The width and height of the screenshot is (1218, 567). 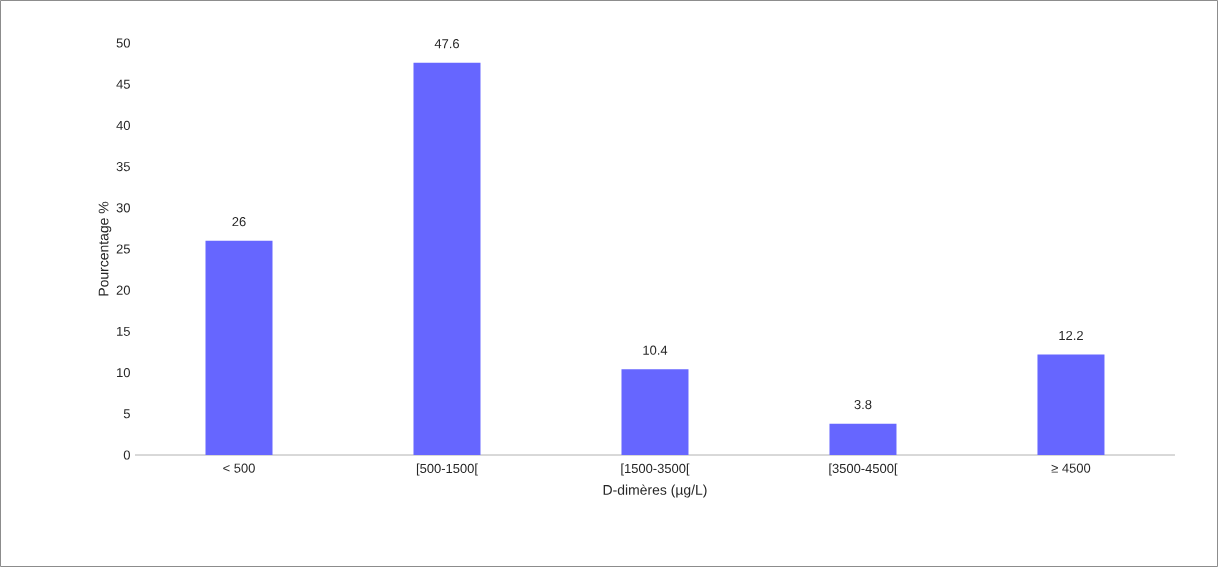 I want to click on y-tick-label: 15, so click(x=123, y=331).